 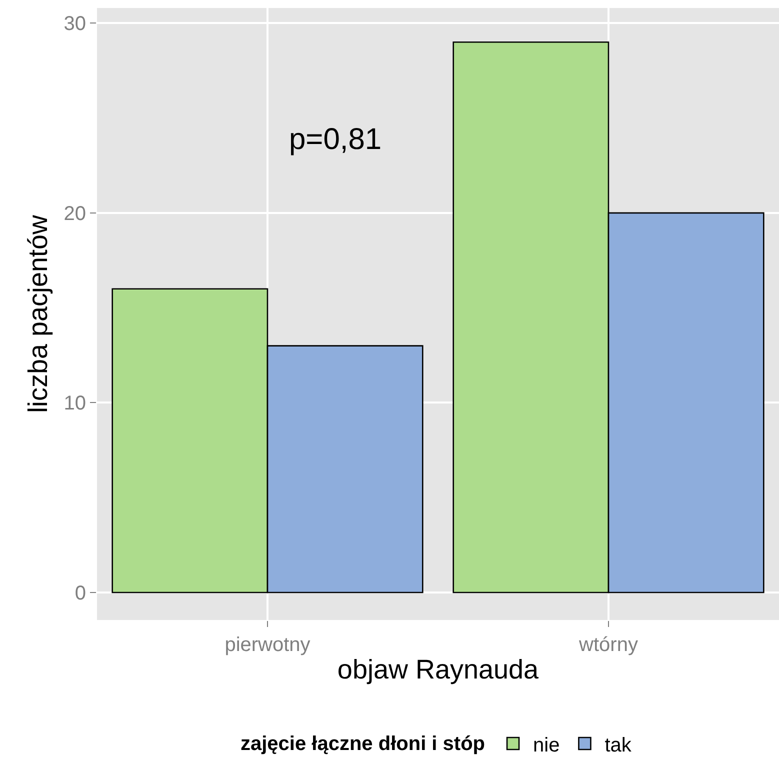 What do you see at coordinates (363, 744) in the screenshot?
I see `legend-title: zajęcie łączne dłoni i stóp` at bounding box center [363, 744].